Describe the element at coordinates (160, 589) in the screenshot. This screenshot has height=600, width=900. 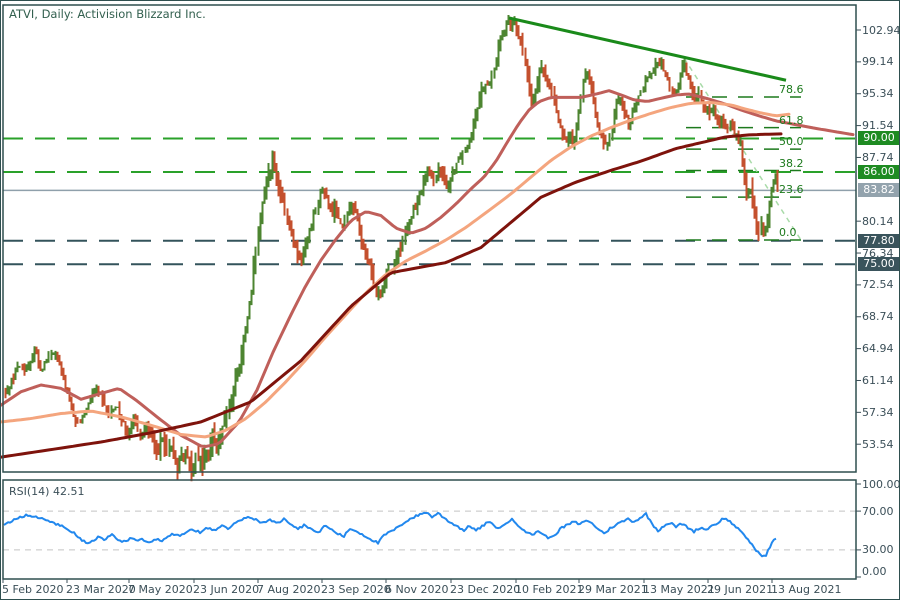
I see `date-axis-label: 7 May 2020` at that location.